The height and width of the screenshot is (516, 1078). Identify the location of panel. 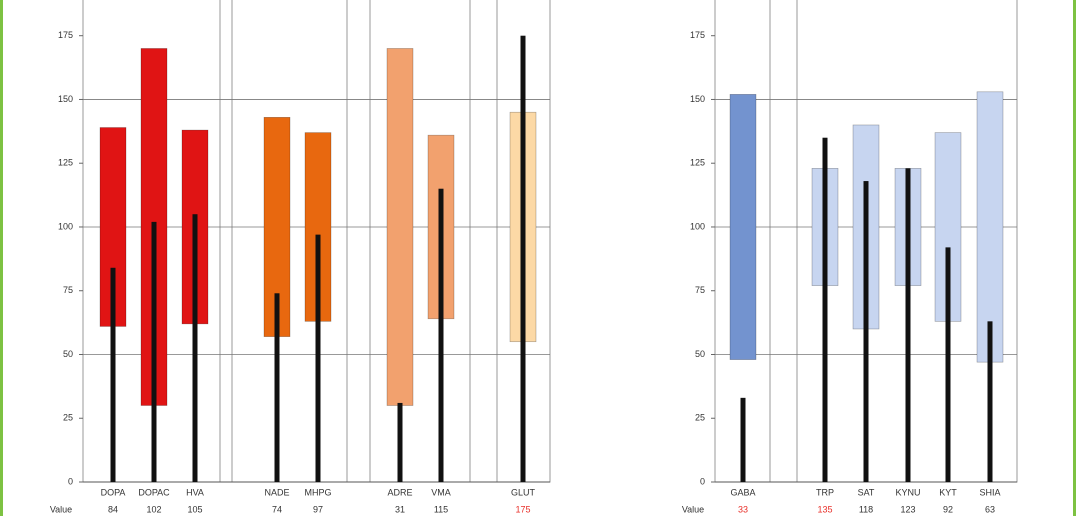
(420, 241).